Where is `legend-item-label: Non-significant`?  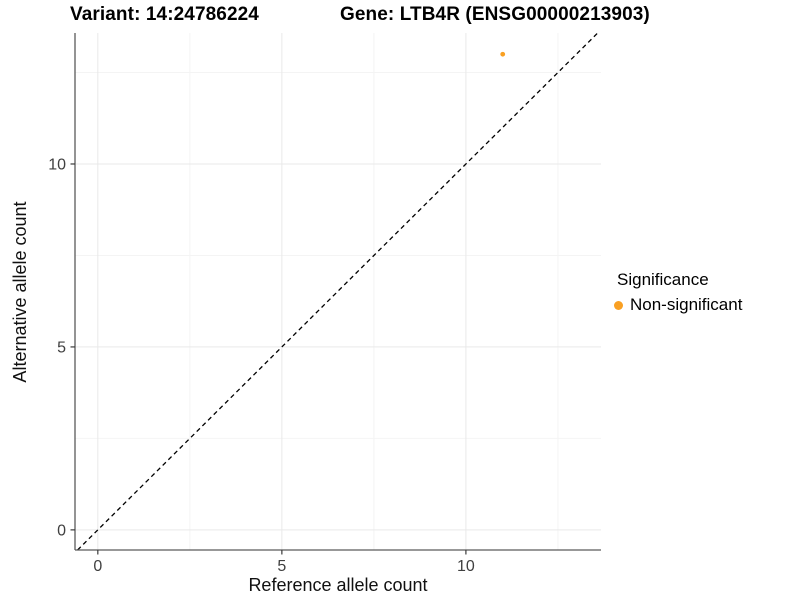 legend-item-label: Non-significant is located at coordinates (686, 304).